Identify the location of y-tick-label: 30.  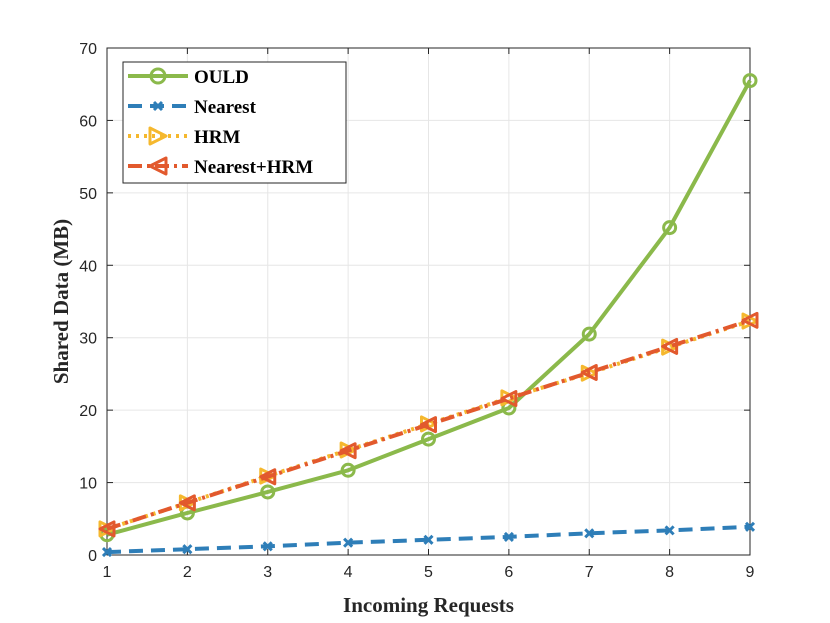
(88, 339).